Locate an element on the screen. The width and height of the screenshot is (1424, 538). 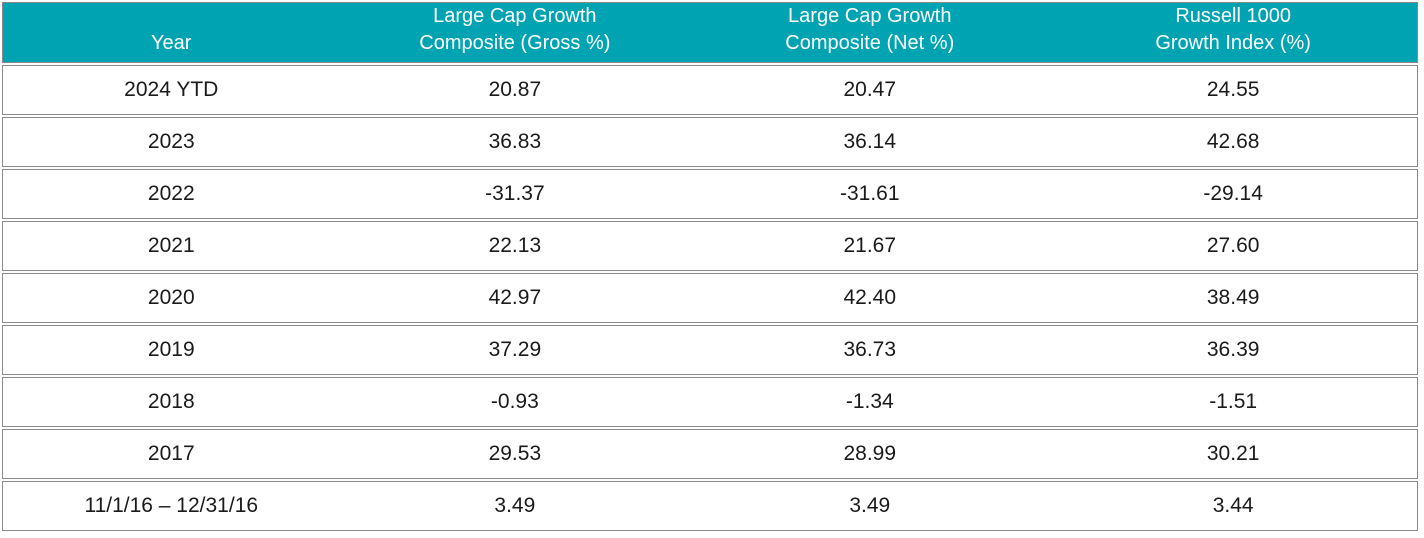
column-header-year: Year is located at coordinates (171, 42).